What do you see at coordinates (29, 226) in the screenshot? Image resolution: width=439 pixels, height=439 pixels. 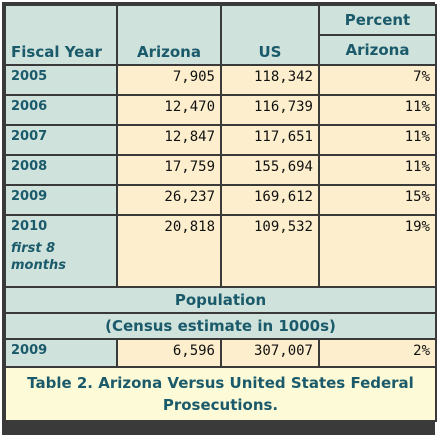 I see `year-label: 2010` at bounding box center [29, 226].